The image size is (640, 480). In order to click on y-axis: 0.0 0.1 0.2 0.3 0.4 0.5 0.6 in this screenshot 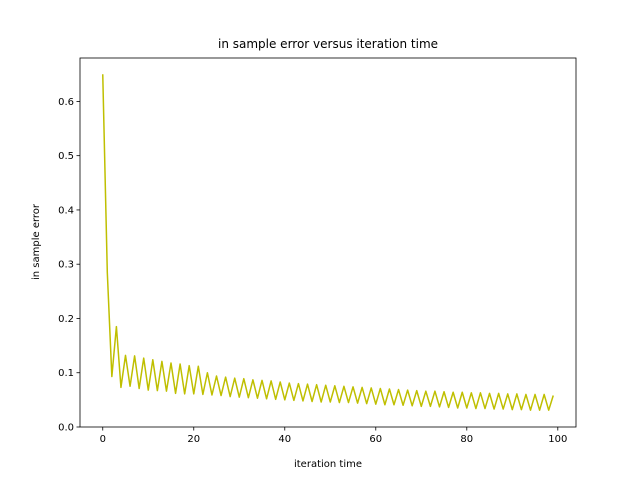, I will do `click(69, 265)`.